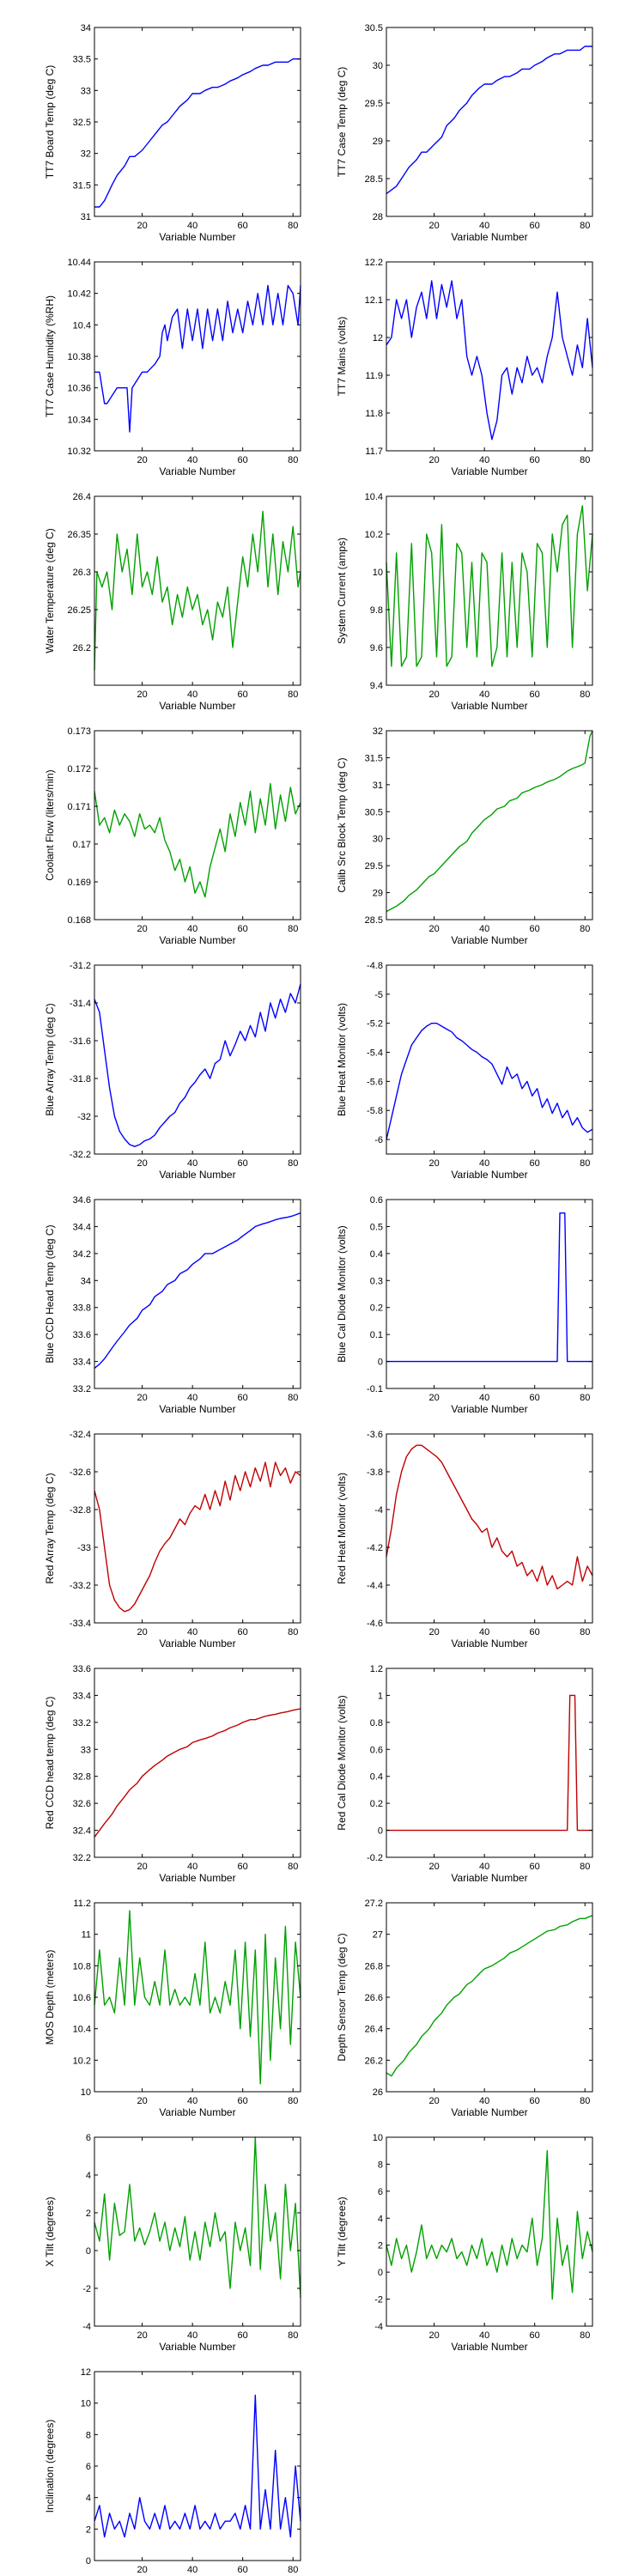 This screenshot has width=644, height=2576. What do you see at coordinates (374, 2030) in the screenshot?
I see `y-tick-label: 26.4` at bounding box center [374, 2030].